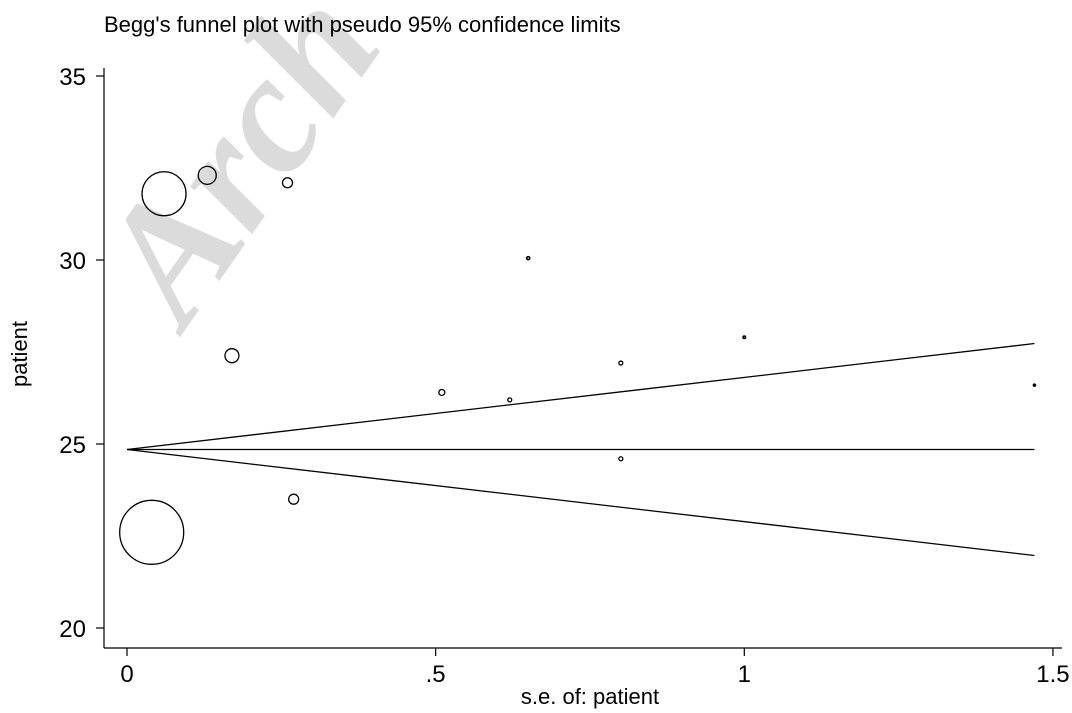 The image size is (1072, 713). I want to click on x-tick-label: 1.5, so click(1052, 674).